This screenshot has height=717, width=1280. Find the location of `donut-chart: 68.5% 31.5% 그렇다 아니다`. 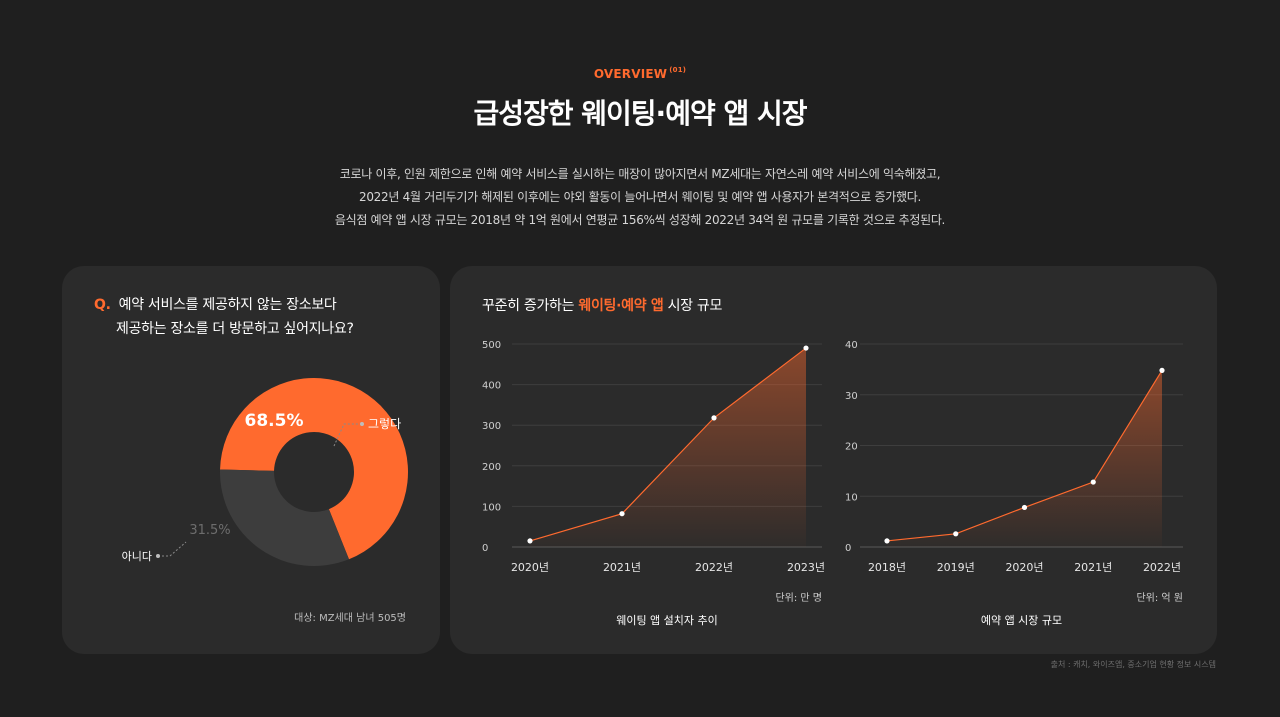

donut-chart: 68.5% 31.5% 그렇다 아니다 is located at coordinates (265, 472).